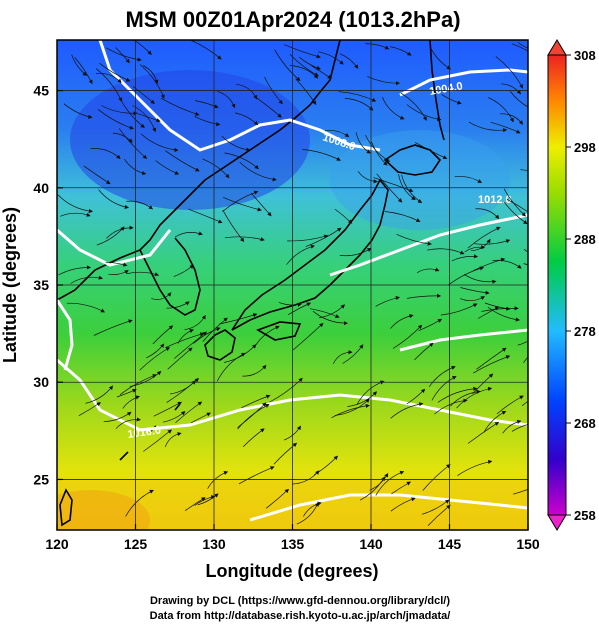 The width and height of the screenshot is (599, 625). Describe the element at coordinates (585, 55) in the screenshot. I see `colorbar-tick-label: 308` at that location.